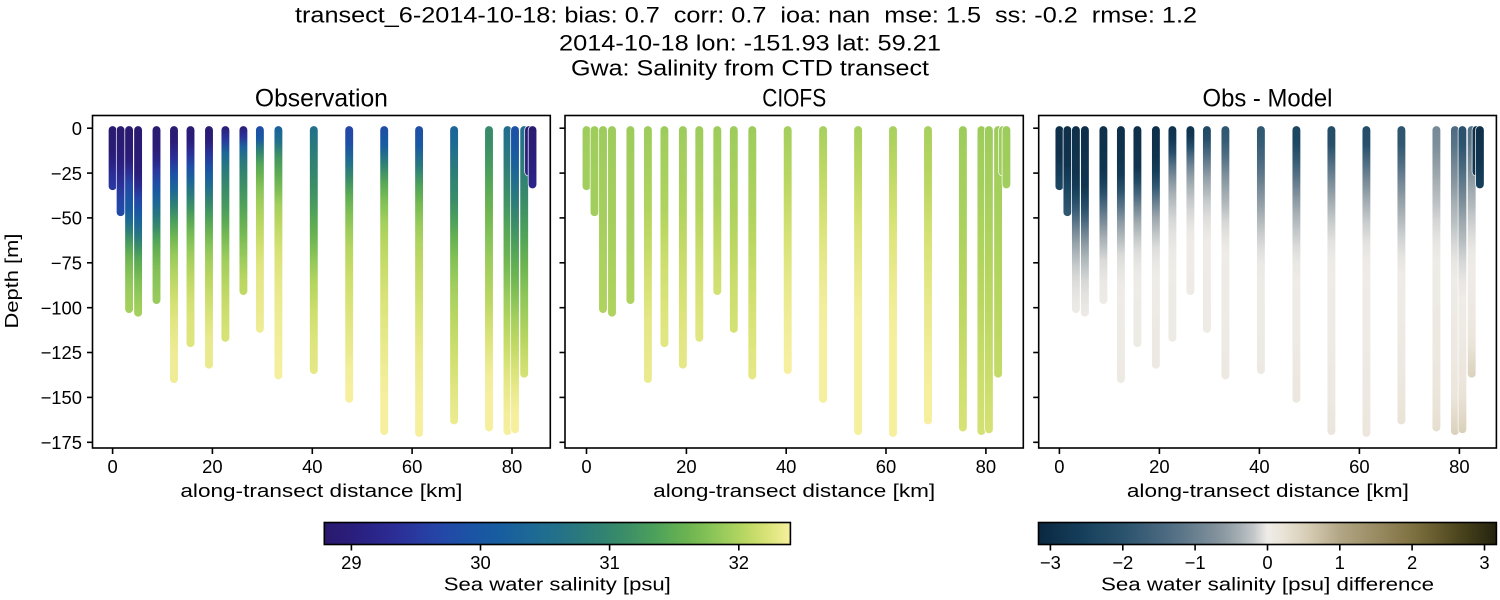 The image size is (1500, 600). What do you see at coordinates (61, 307) in the screenshot?
I see `svg-text: −100` at bounding box center [61, 307].